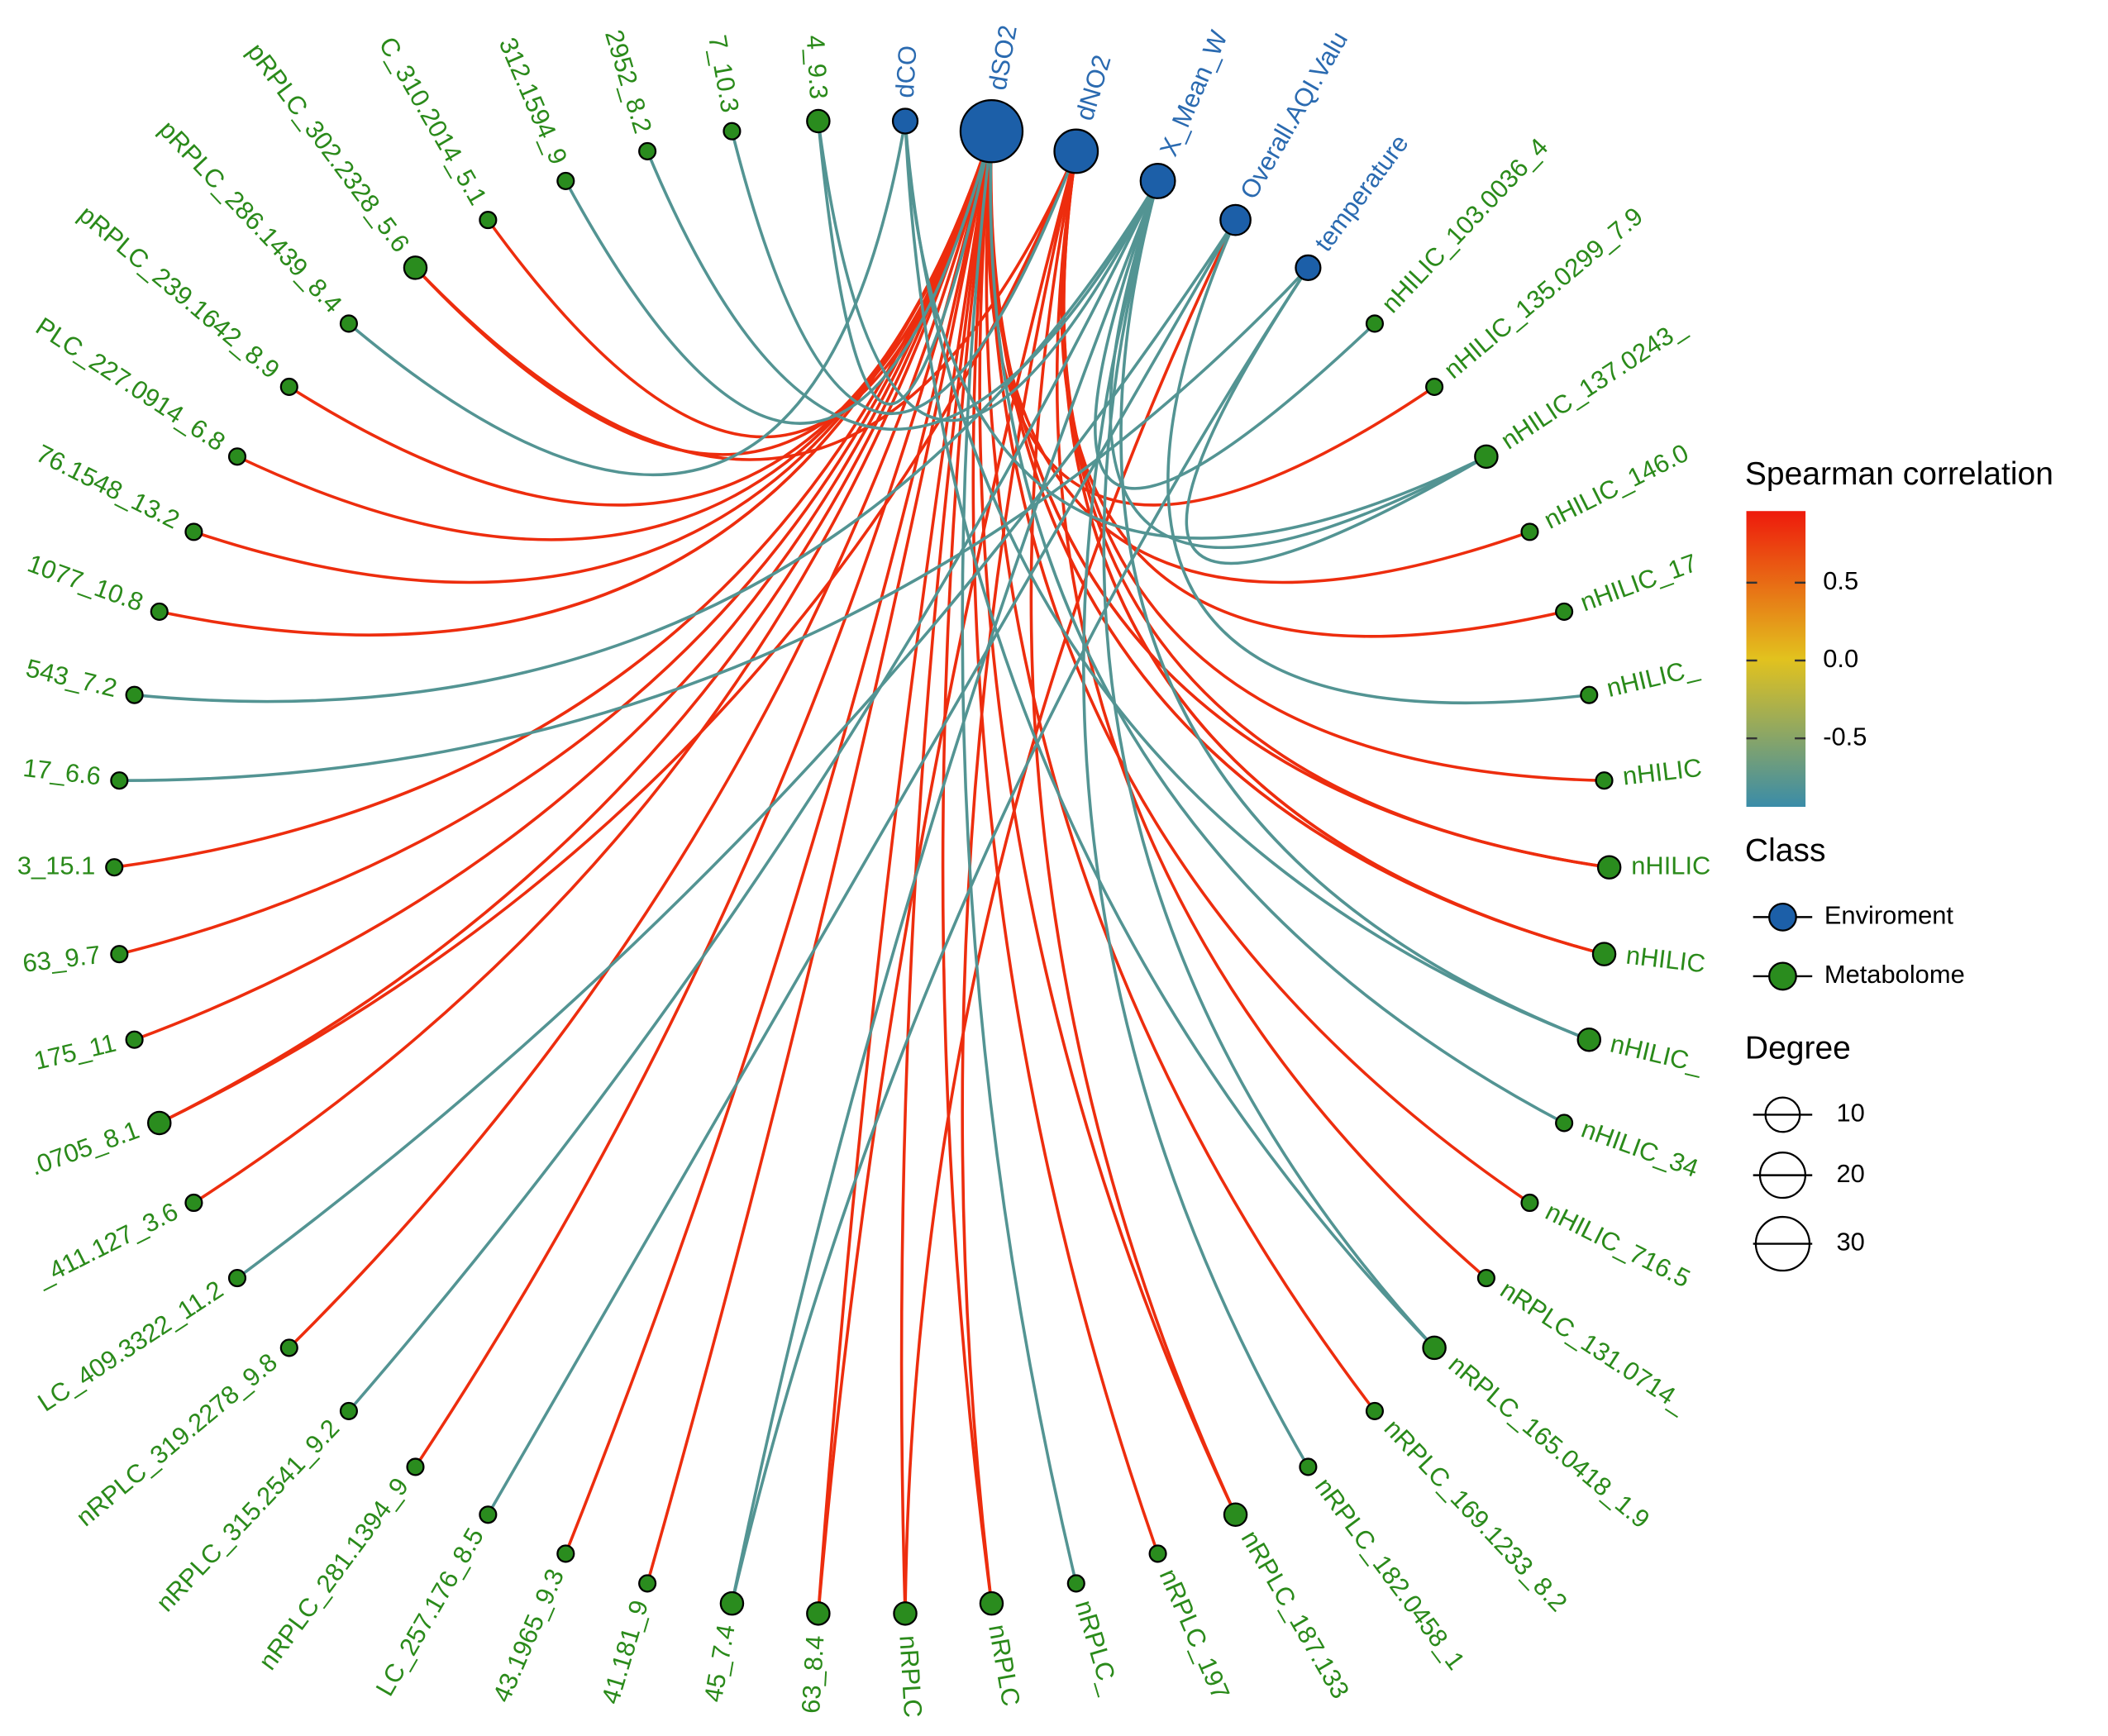 The width and height of the screenshot is (2108, 1736). I want to click on node-label: 7_10.3, so click(724, 74).